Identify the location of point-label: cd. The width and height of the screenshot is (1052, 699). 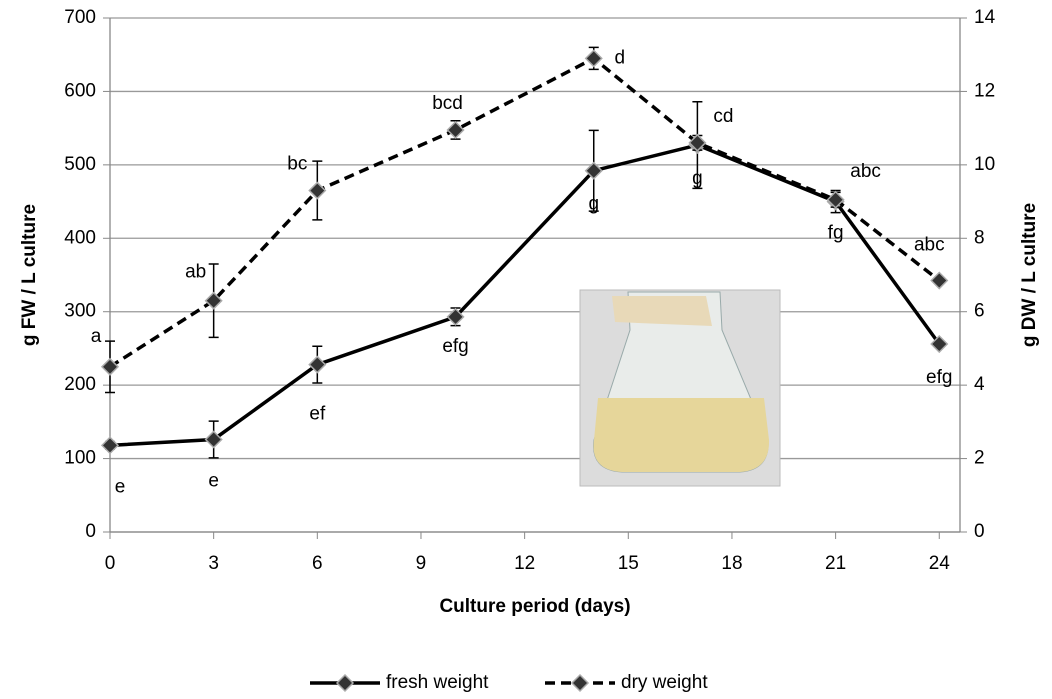
(723, 116).